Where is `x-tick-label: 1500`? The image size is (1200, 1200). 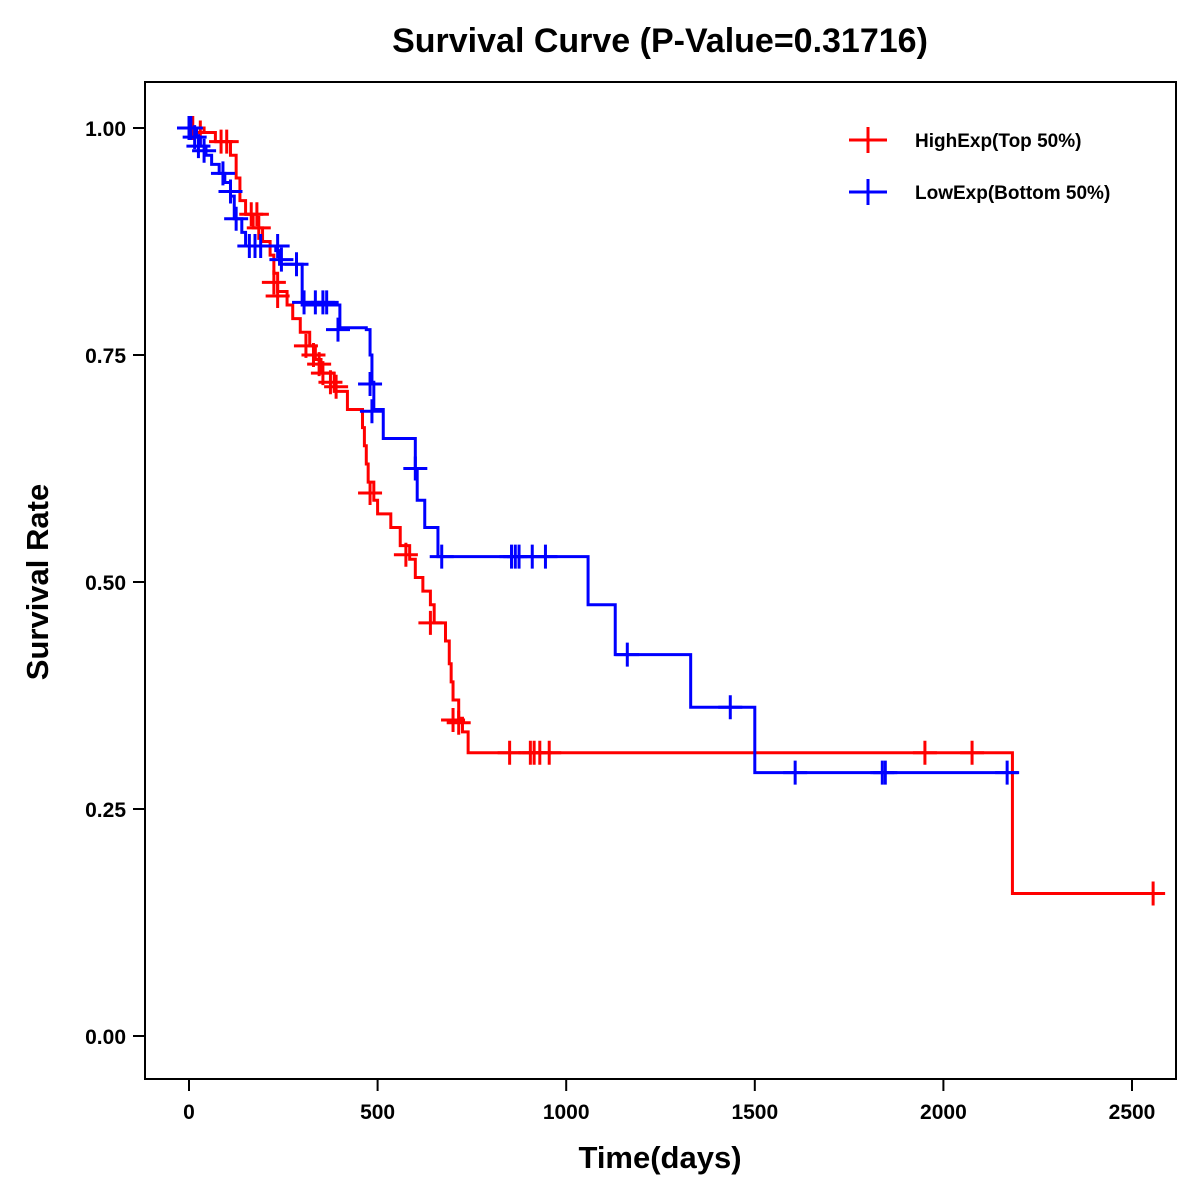 x-tick-label: 1500 is located at coordinates (754, 1112).